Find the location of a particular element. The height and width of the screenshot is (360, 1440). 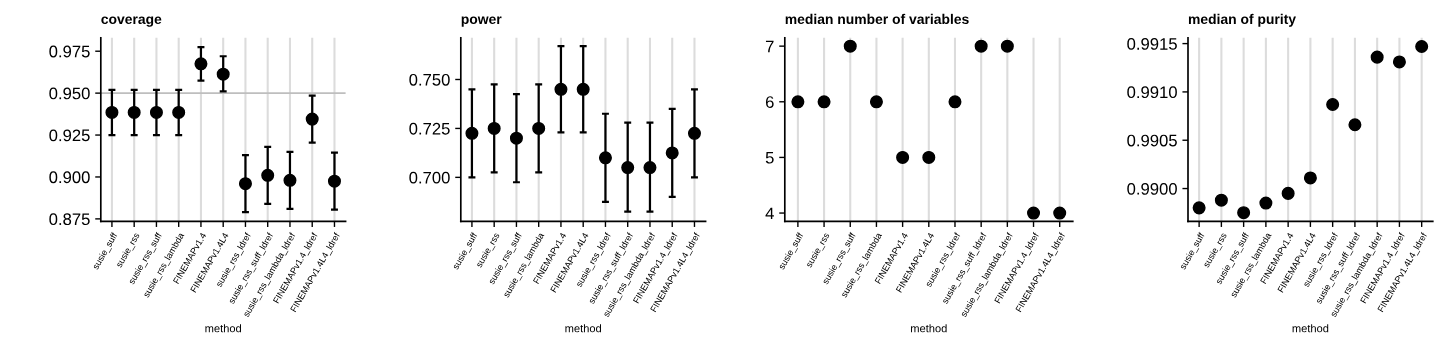

y-tick-label: 0.725 is located at coordinates (429, 128).